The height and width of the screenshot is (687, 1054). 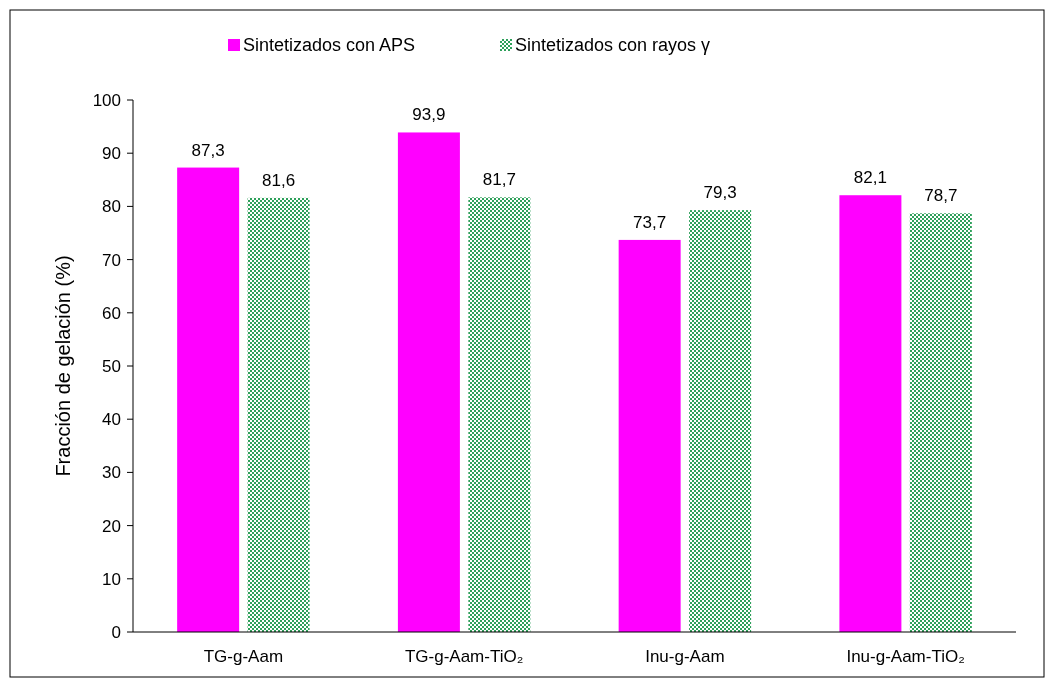 What do you see at coordinates (116, 632) in the screenshot?
I see `y-tick-label: 0` at bounding box center [116, 632].